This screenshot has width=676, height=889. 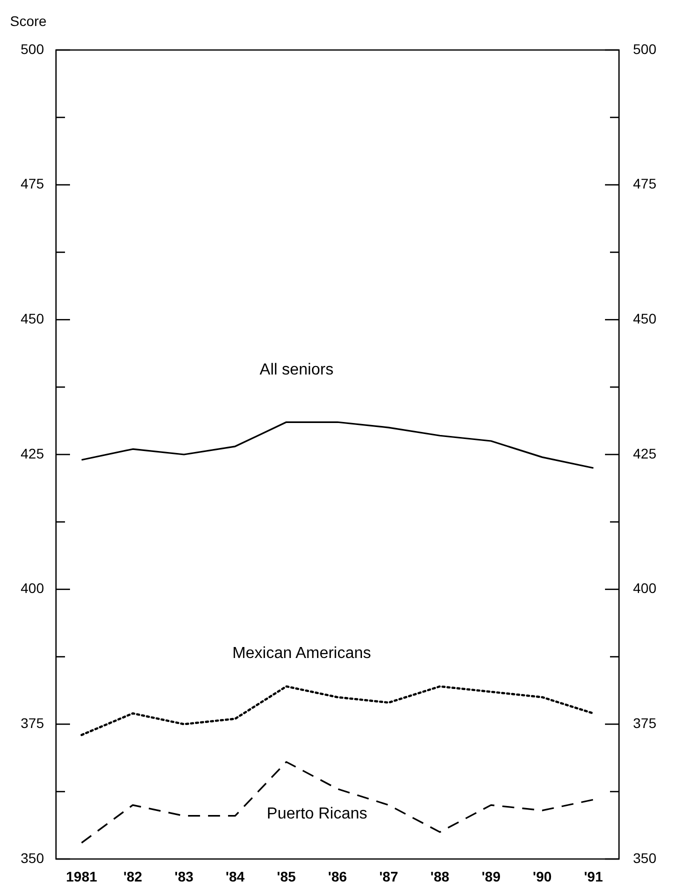 I want to click on y-tick-label: 425, so click(x=32, y=453).